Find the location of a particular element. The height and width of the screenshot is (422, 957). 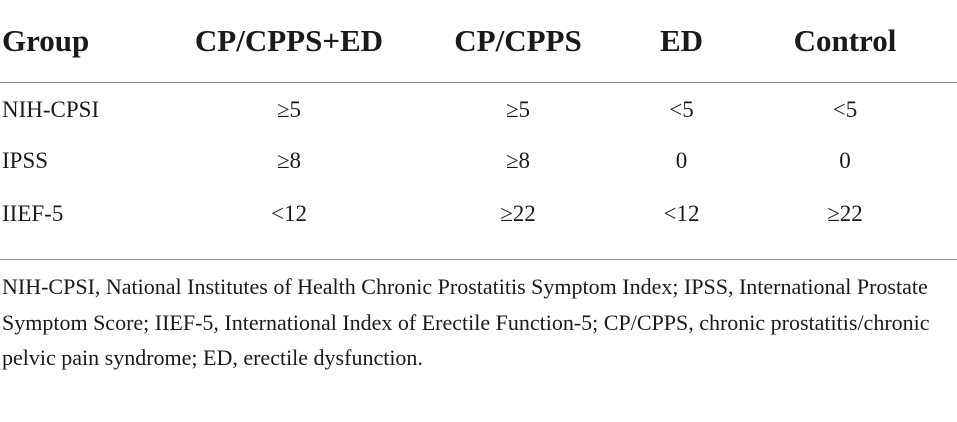

header-control: Control is located at coordinates (845, 41).